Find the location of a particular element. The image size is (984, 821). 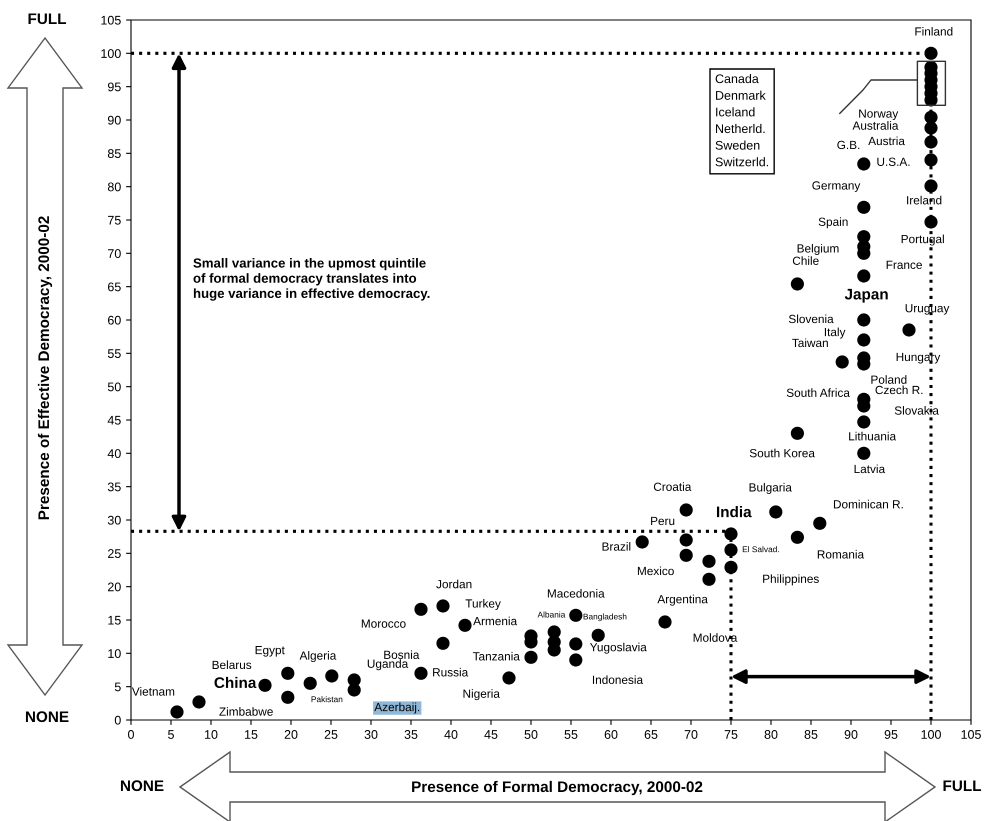

annotation: Italy is located at coordinates (835, 333).